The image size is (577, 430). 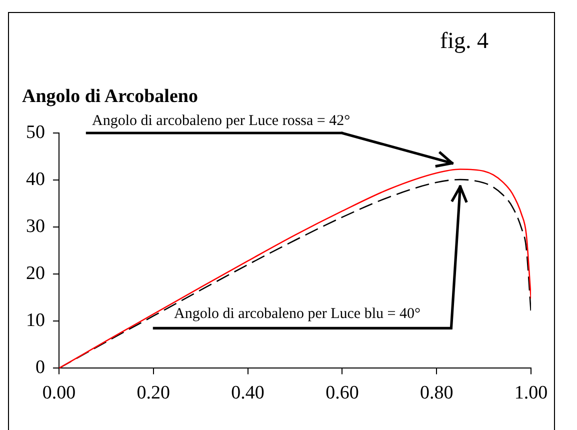 What do you see at coordinates (35, 321) in the screenshot?
I see `y-tick-label: 10` at bounding box center [35, 321].